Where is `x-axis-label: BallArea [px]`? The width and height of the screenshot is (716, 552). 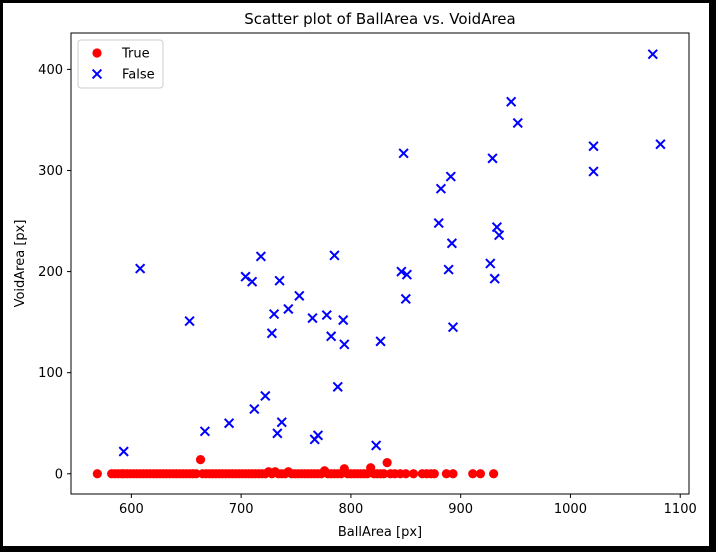 x-axis-label: BallArea [px] is located at coordinates (380, 532).